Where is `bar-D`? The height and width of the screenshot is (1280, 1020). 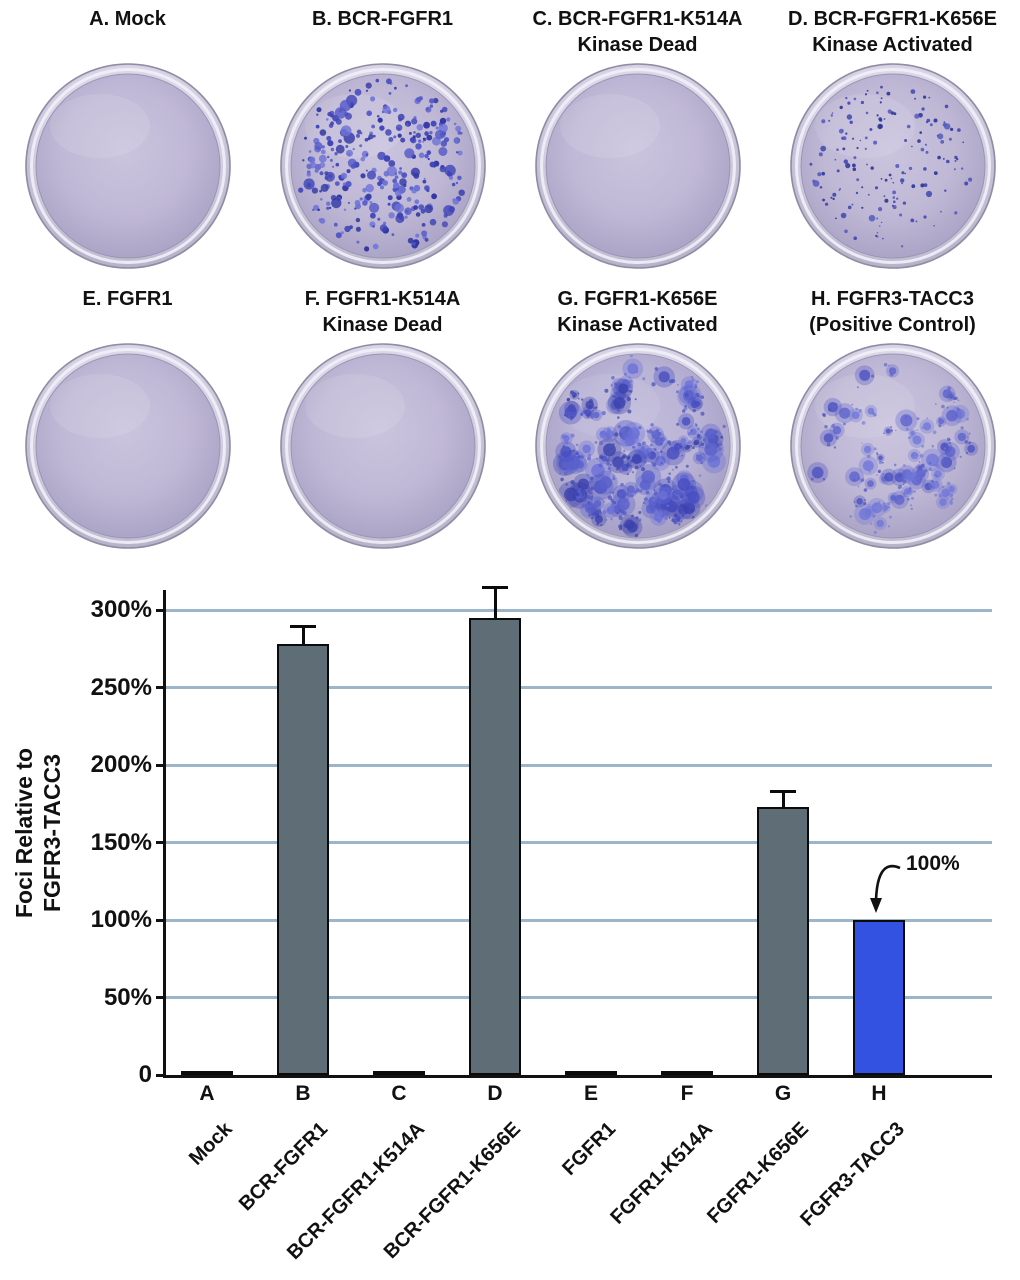
bar-D is located at coordinates (495, 846).